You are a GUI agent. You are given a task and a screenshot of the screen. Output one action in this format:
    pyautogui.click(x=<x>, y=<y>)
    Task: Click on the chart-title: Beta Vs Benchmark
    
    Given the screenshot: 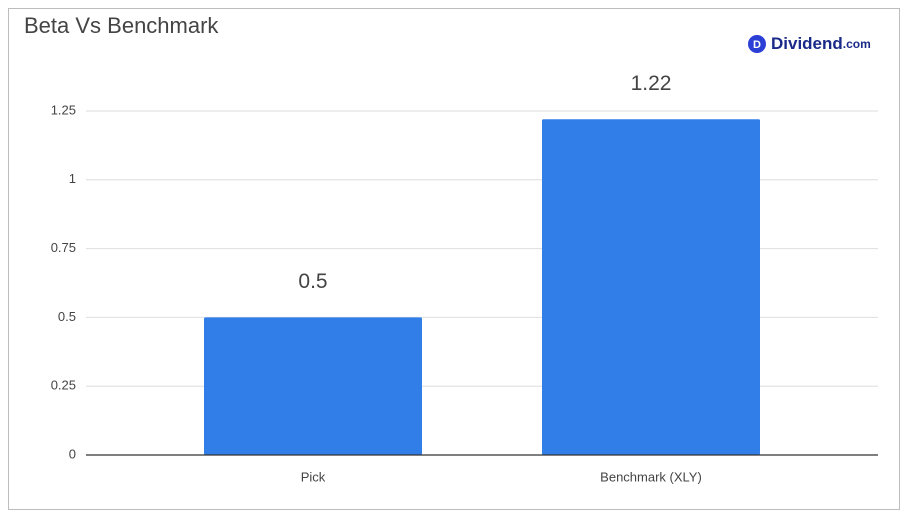 What is the action you would take?
    pyautogui.click(x=121, y=25)
    